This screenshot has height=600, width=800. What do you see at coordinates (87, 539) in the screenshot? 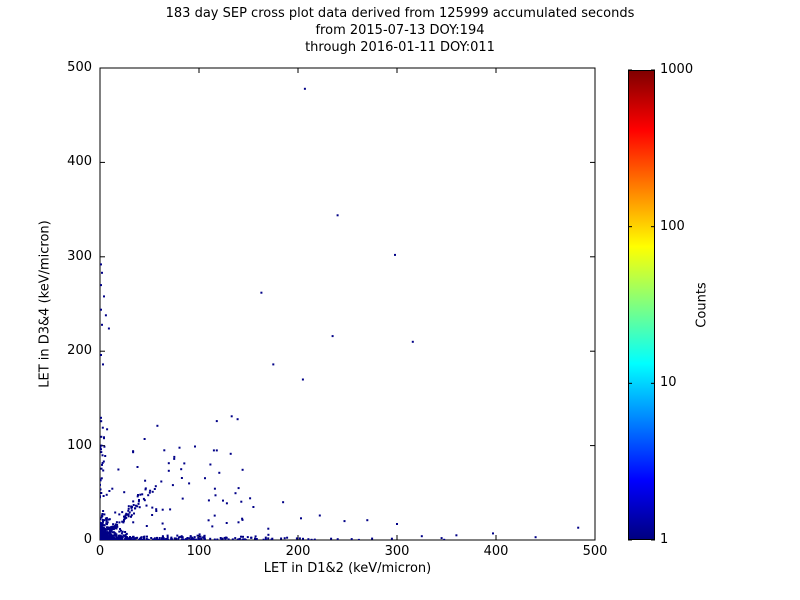
I see `y-tick-label: 0` at bounding box center [87, 539].